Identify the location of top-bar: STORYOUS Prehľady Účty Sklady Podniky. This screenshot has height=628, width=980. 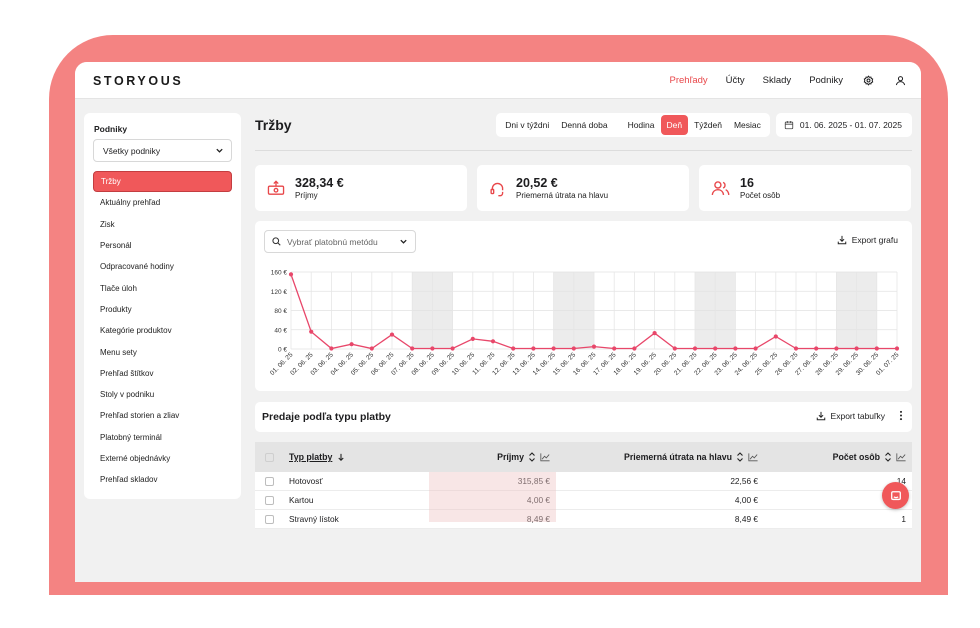
(498, 80).